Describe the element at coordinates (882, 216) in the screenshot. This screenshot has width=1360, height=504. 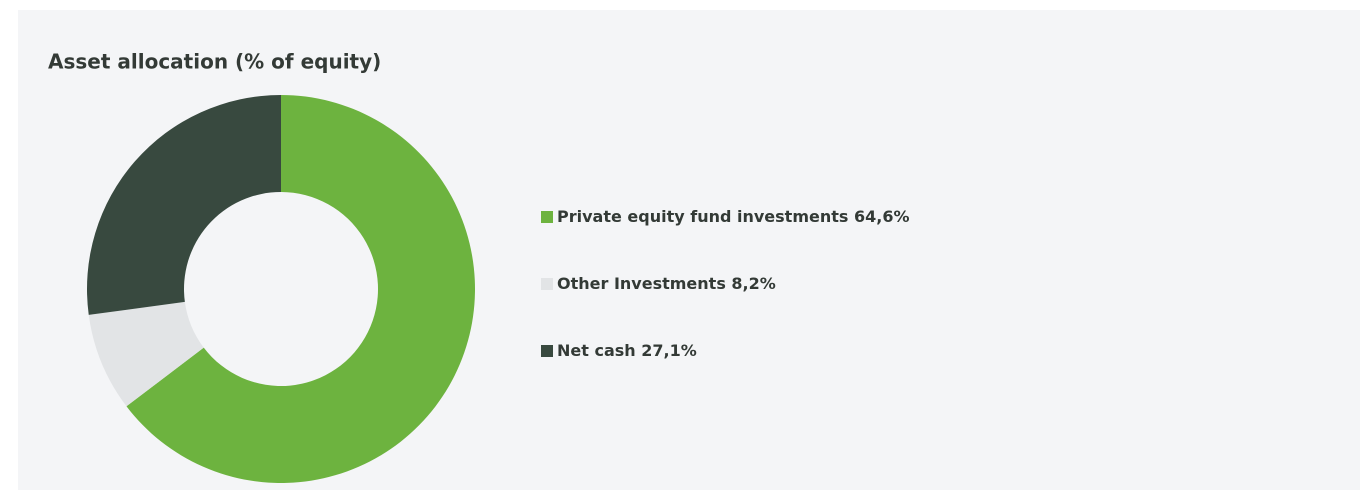
I see `legend-value: 64,6%` at that location.